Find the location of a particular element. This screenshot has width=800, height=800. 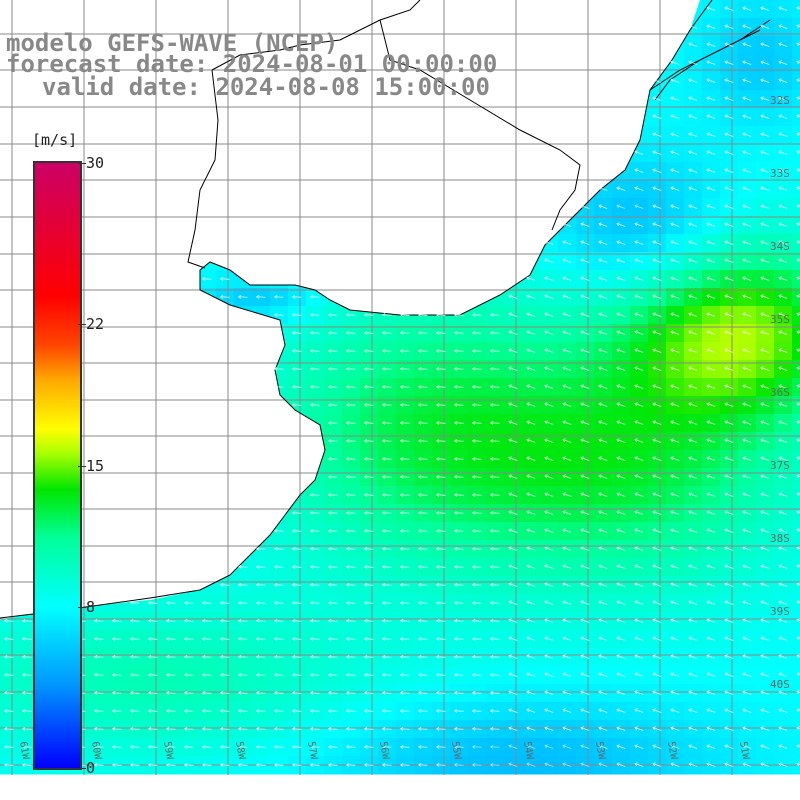

legend-colorbar is located at coordinates (57, 465).